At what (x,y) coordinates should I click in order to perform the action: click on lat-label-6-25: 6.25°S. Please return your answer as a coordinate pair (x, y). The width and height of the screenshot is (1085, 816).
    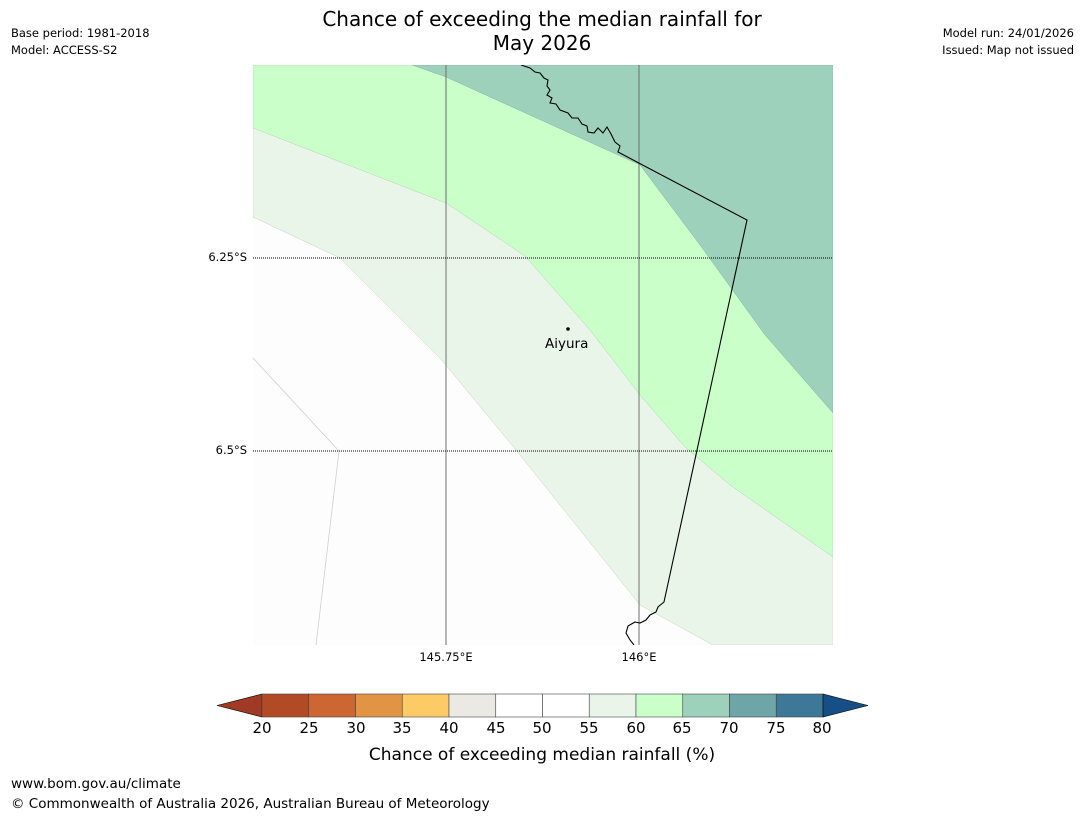
    Looking at the image, I should click on (227, 257).